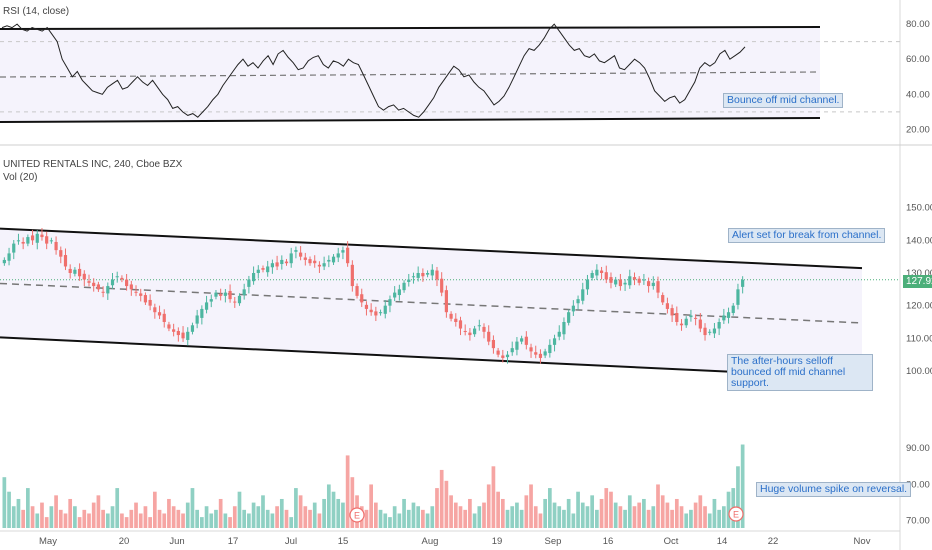 Image resolution: width=932 pixels, height=550 pixels. I want to click on x-tick-label: Aug, so click(430, 541).